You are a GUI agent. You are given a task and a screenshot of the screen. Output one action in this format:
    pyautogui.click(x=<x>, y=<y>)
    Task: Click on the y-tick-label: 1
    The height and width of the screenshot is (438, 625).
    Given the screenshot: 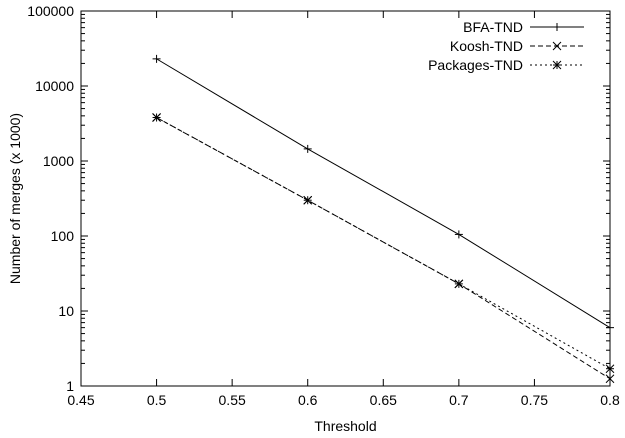 What is the action you would take?
    pyautogui.click(x=70, y=386)
    